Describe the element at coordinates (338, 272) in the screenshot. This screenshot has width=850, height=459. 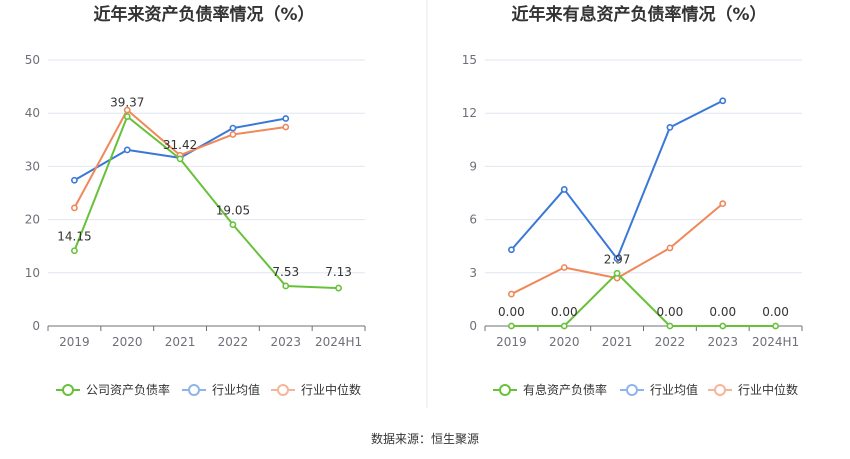
I see `data-label: 7.13` at that location.